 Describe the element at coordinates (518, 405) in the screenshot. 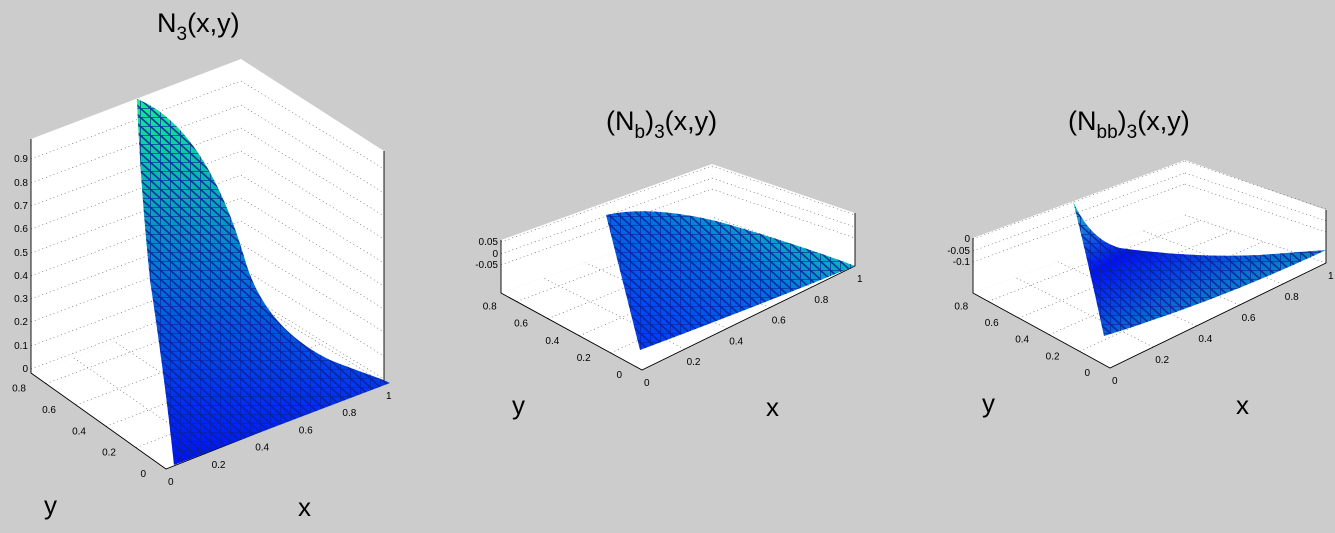

I see `plot-2-ylabel: y` at that location.